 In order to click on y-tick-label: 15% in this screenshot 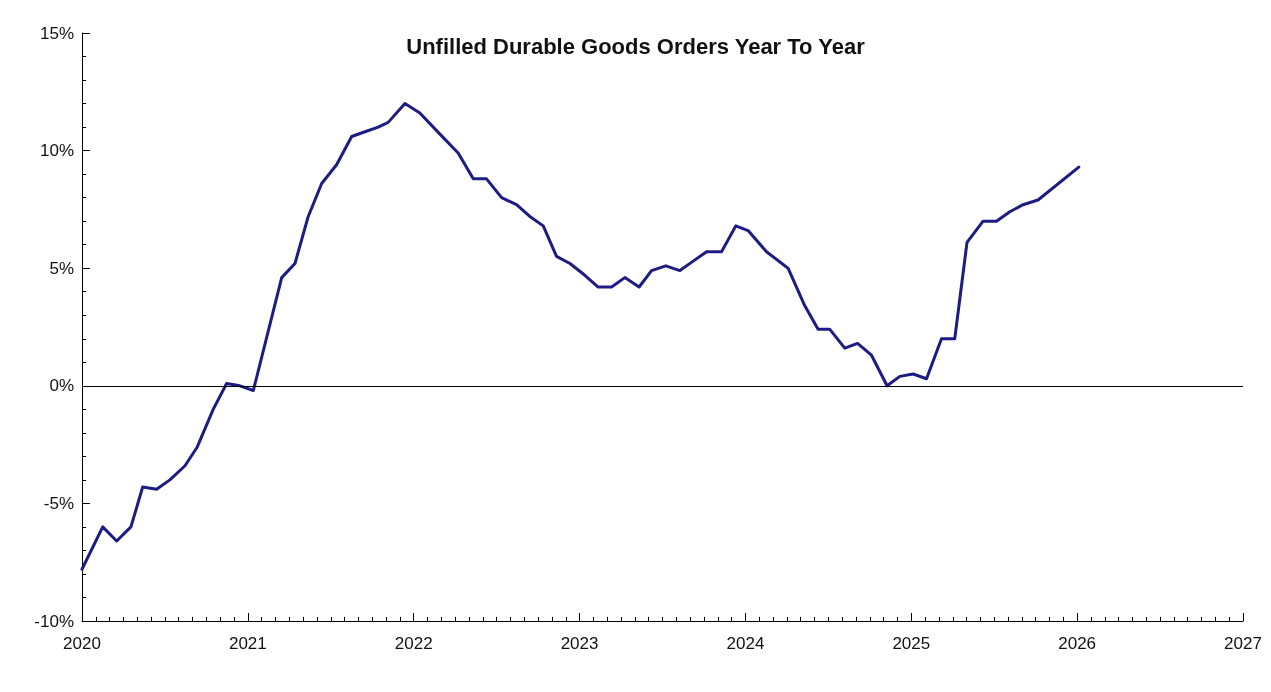, I will do `click(56, 33)`.